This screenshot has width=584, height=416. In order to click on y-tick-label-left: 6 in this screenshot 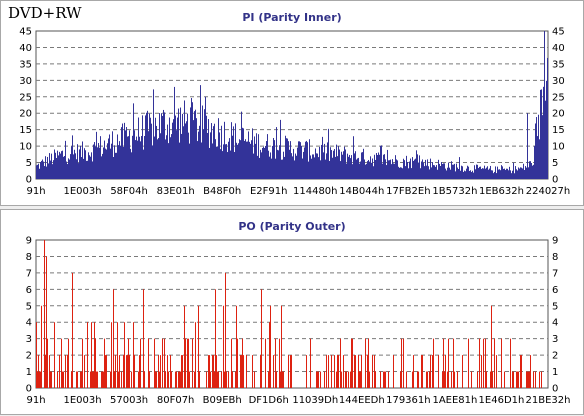, I will do `click(29, 290)`.